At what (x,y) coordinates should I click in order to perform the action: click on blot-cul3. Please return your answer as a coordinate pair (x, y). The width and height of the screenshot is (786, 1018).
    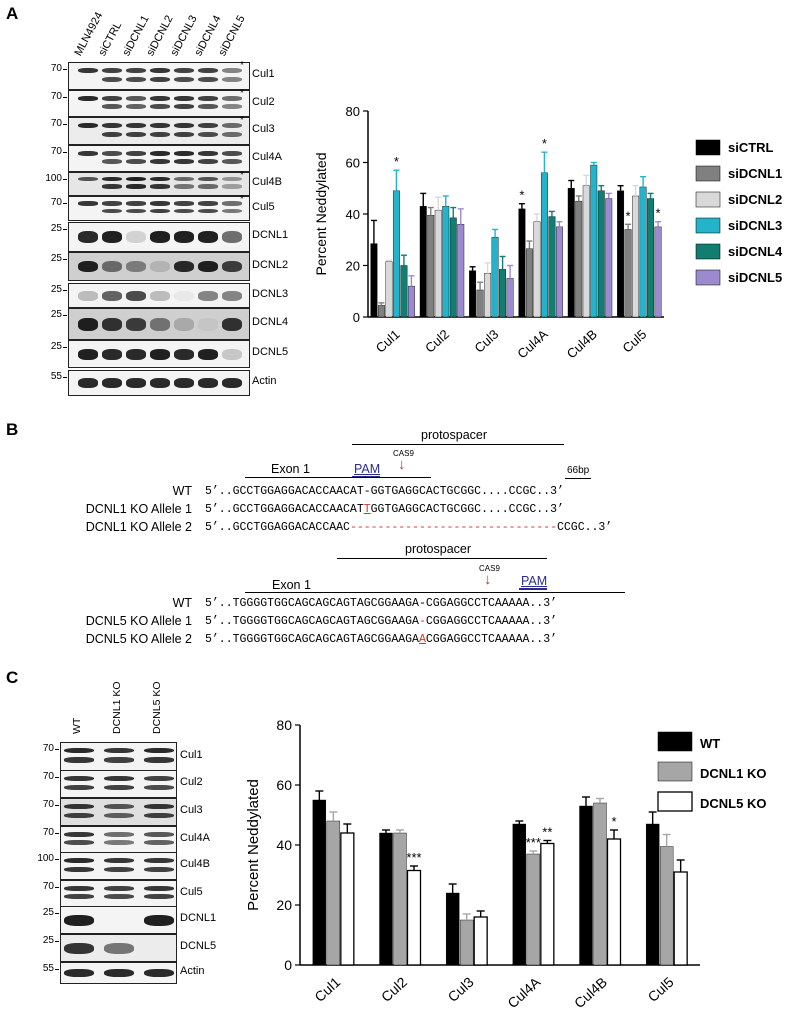
    Looking at the image, I should click on (118, 812).